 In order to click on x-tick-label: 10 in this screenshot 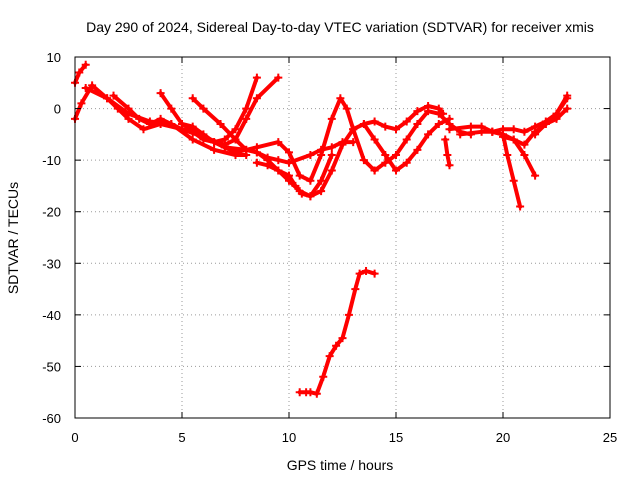, I will do `click(289, 437)`.